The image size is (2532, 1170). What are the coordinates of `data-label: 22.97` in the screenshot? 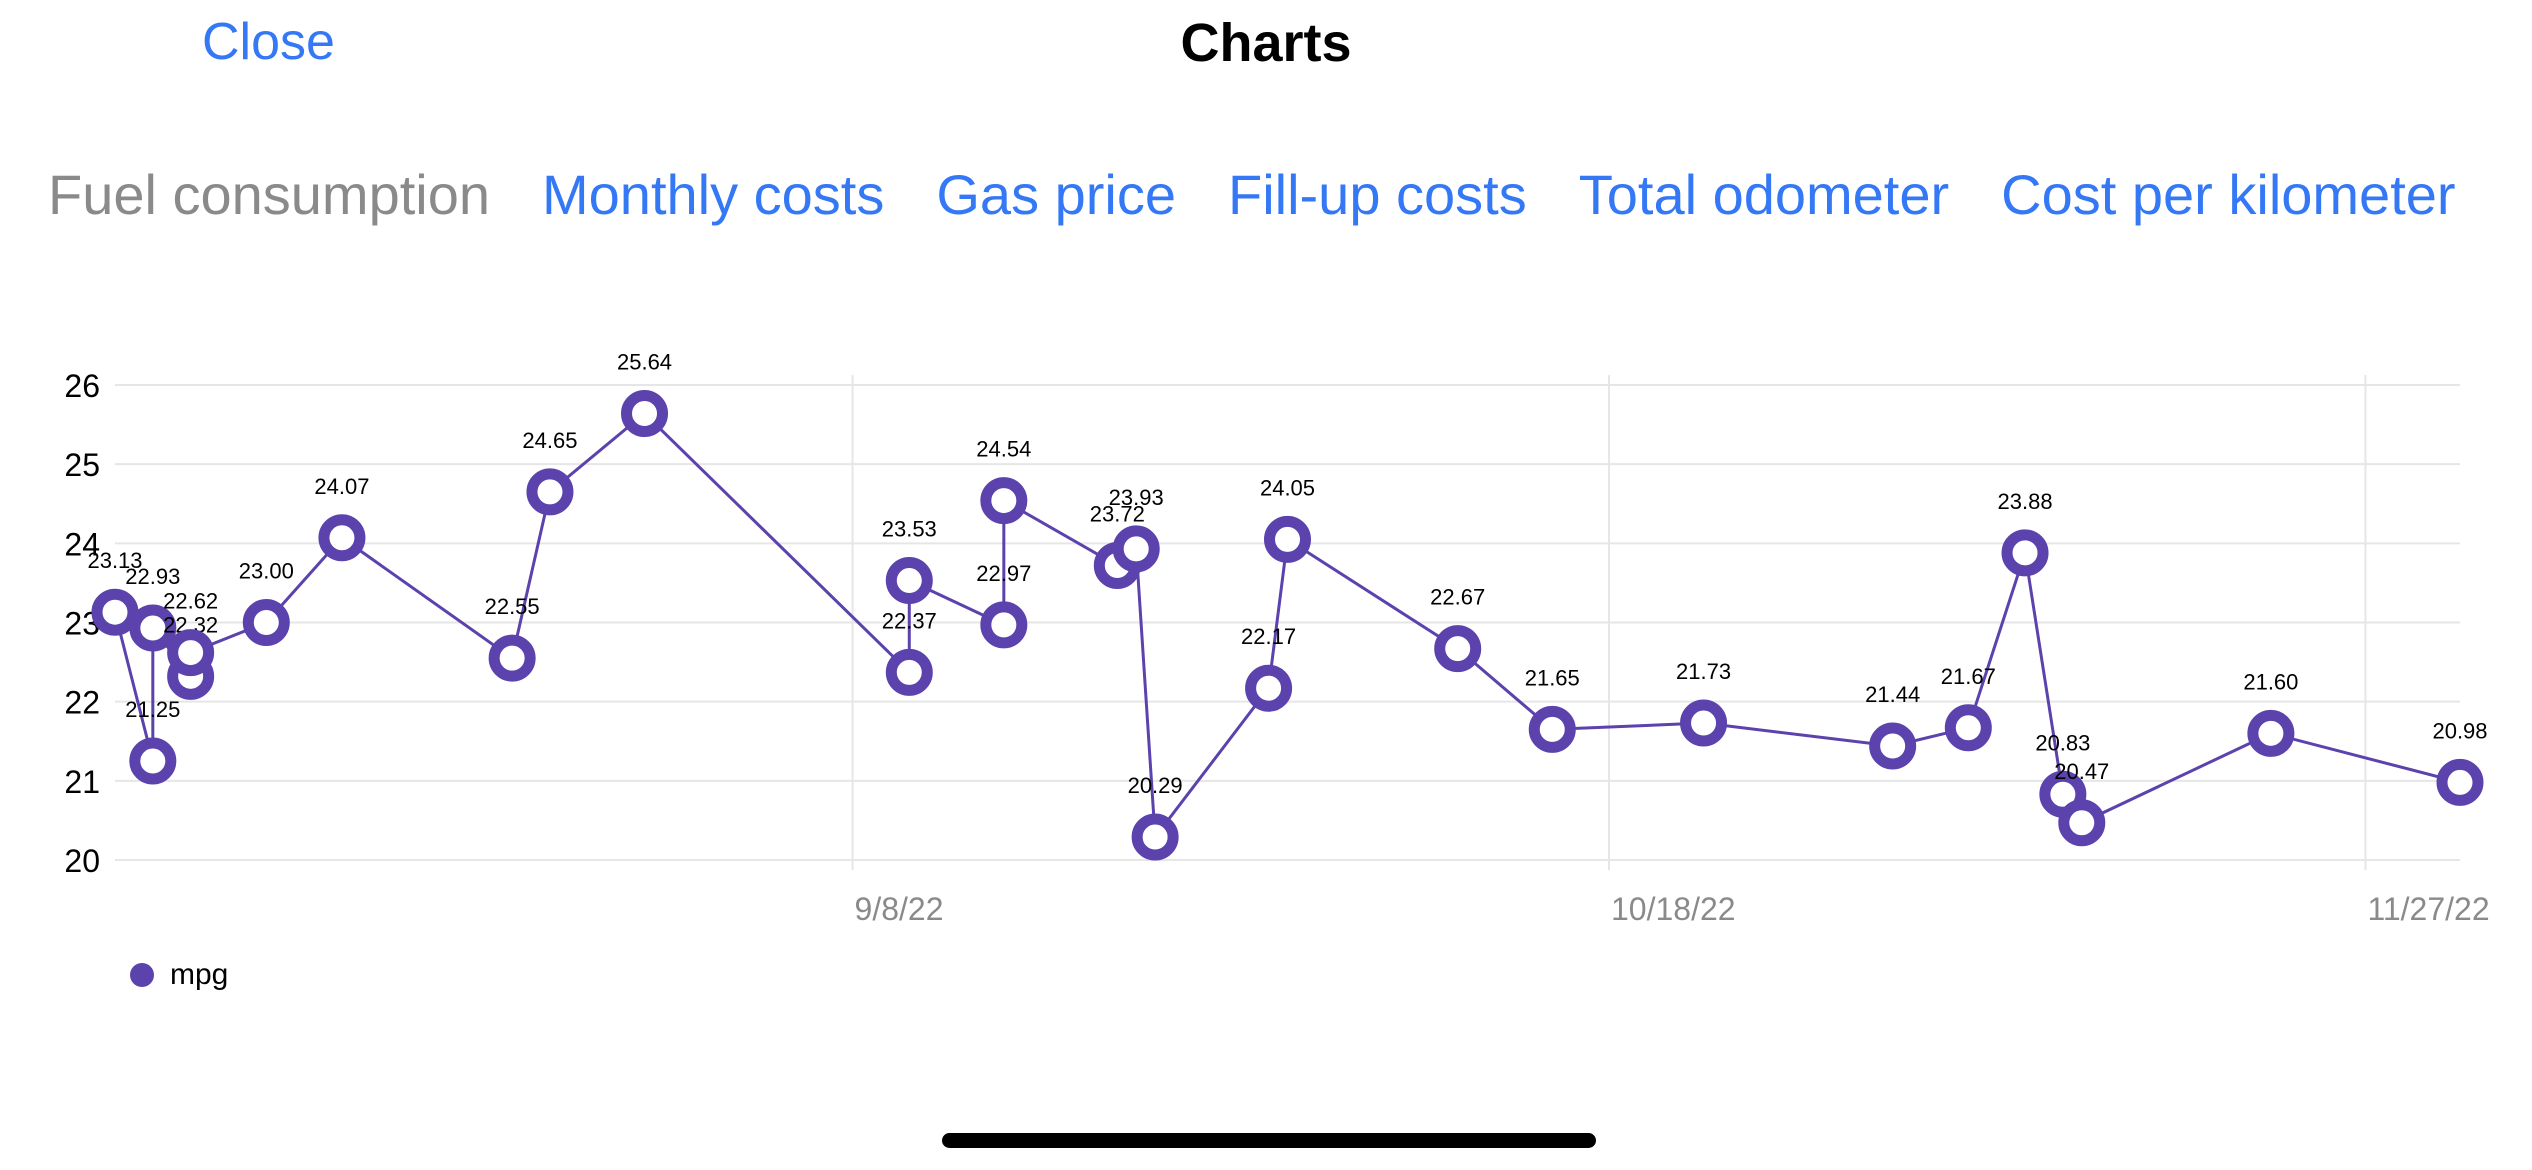 It's located at (1003, 573).